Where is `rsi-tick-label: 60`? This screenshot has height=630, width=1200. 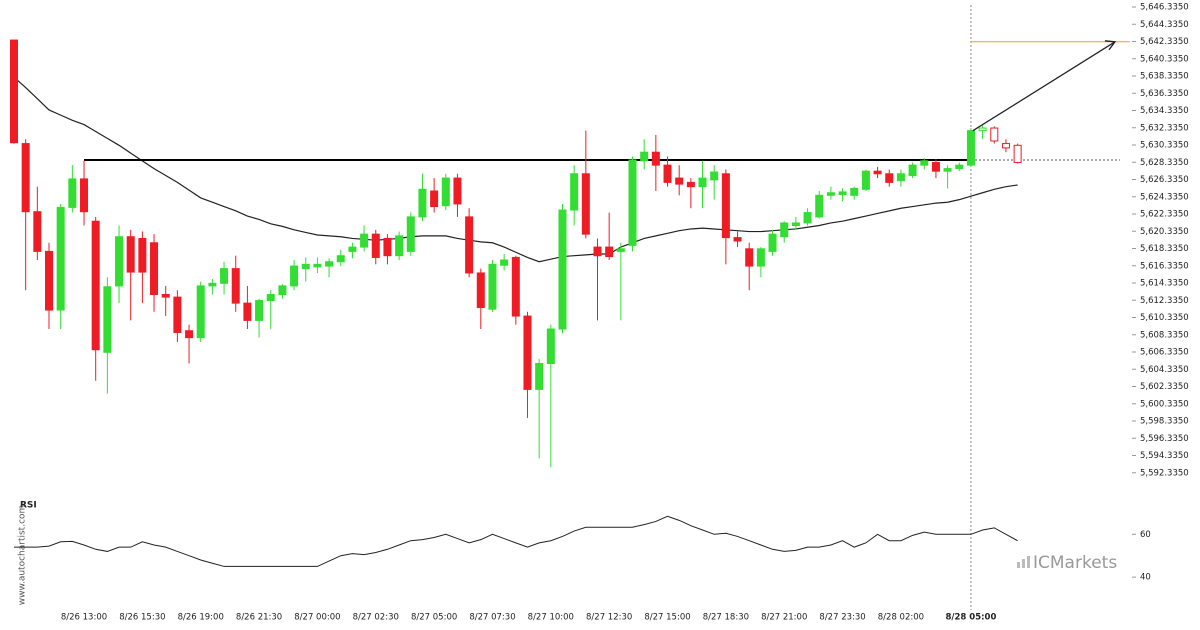 rsi-tick-label: 60 is located at coordinates (1145, 535).